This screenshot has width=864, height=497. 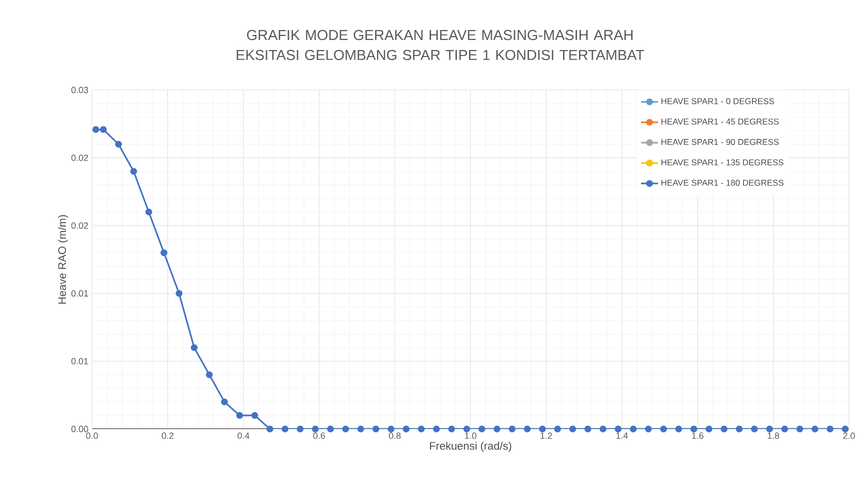 I want to click on y-axis-title: Heave RAO (m/m), so click(x=63, y=259).